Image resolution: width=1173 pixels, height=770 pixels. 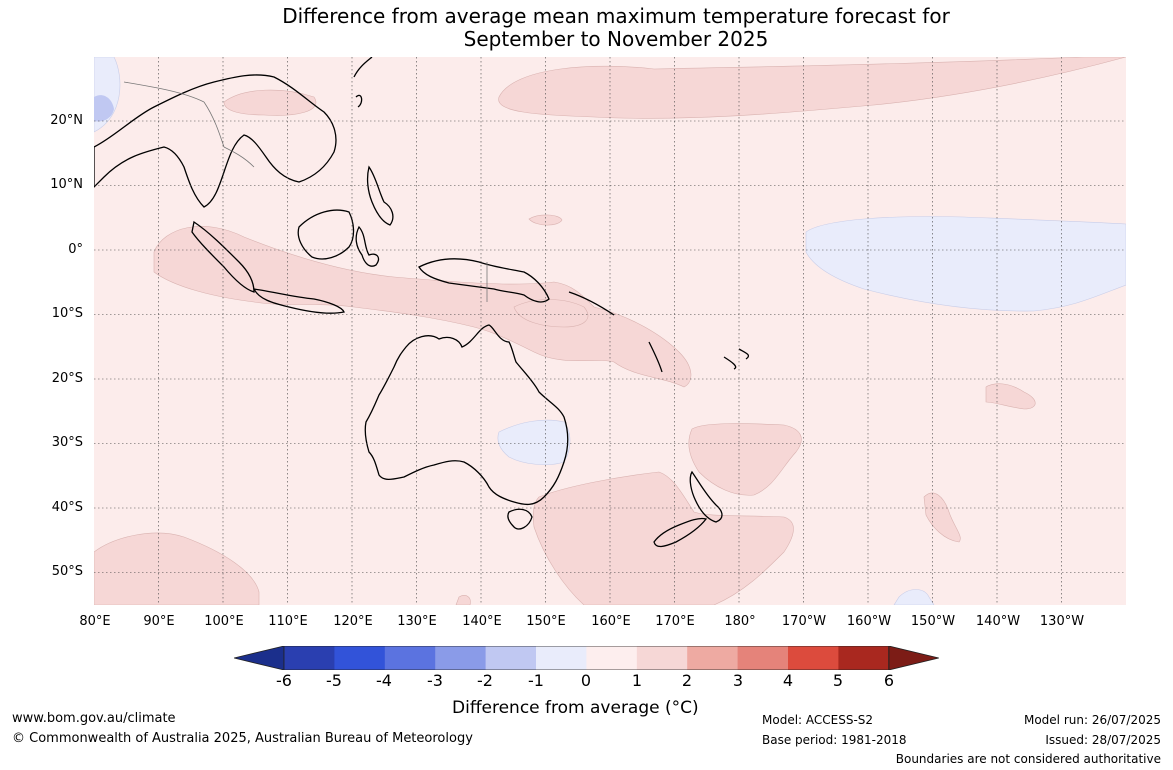 I want to click on warm-region-southern-ocean-west, so click(x=177, y=568).